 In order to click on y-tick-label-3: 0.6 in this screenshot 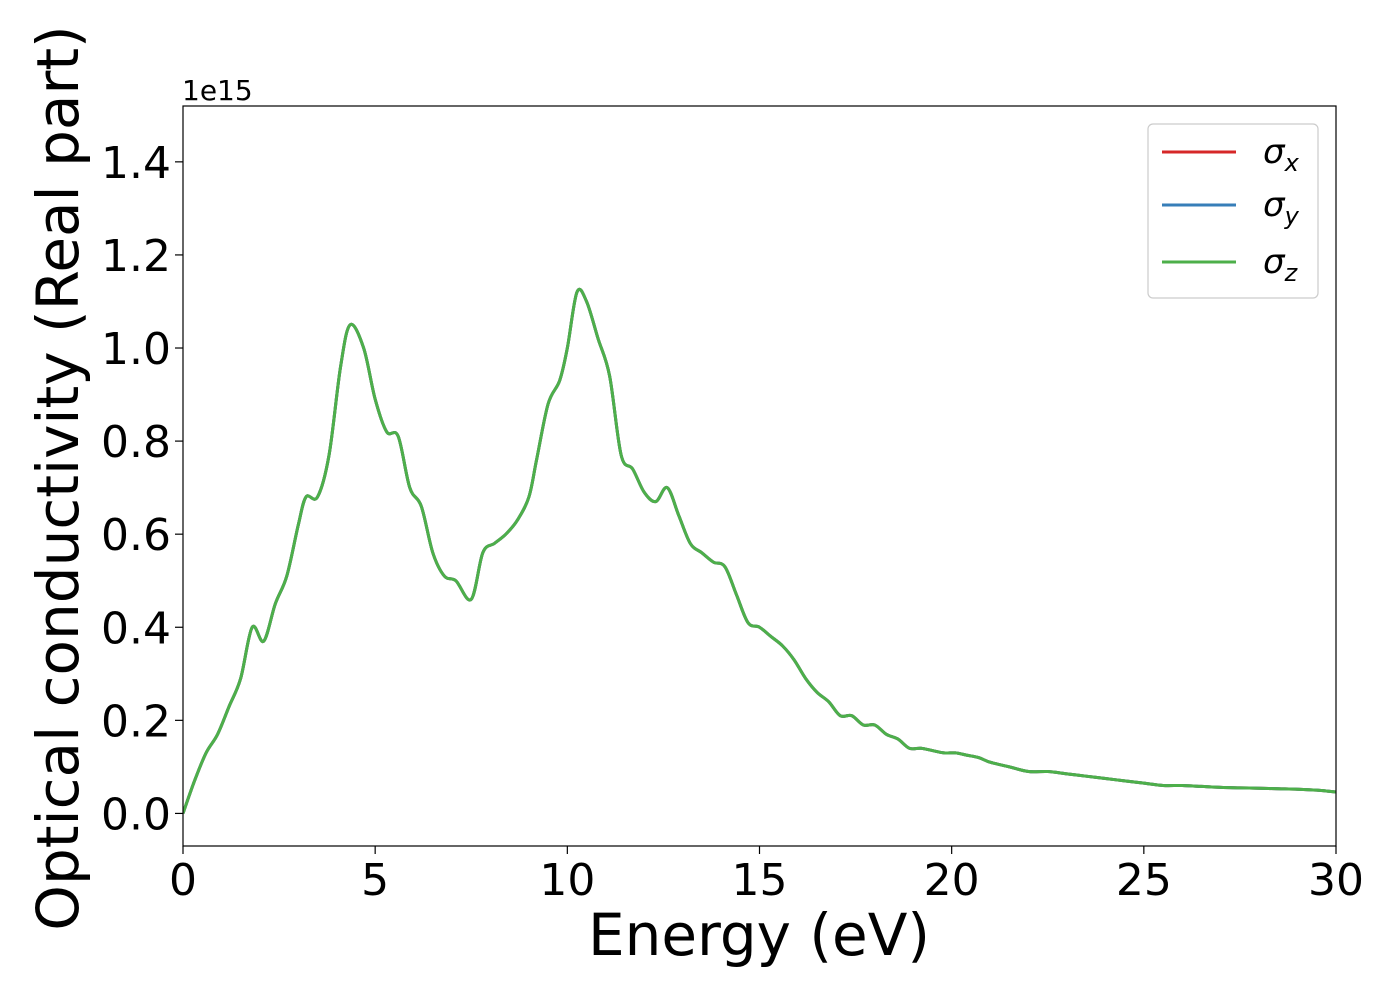, I will do `click(136, 535)`.